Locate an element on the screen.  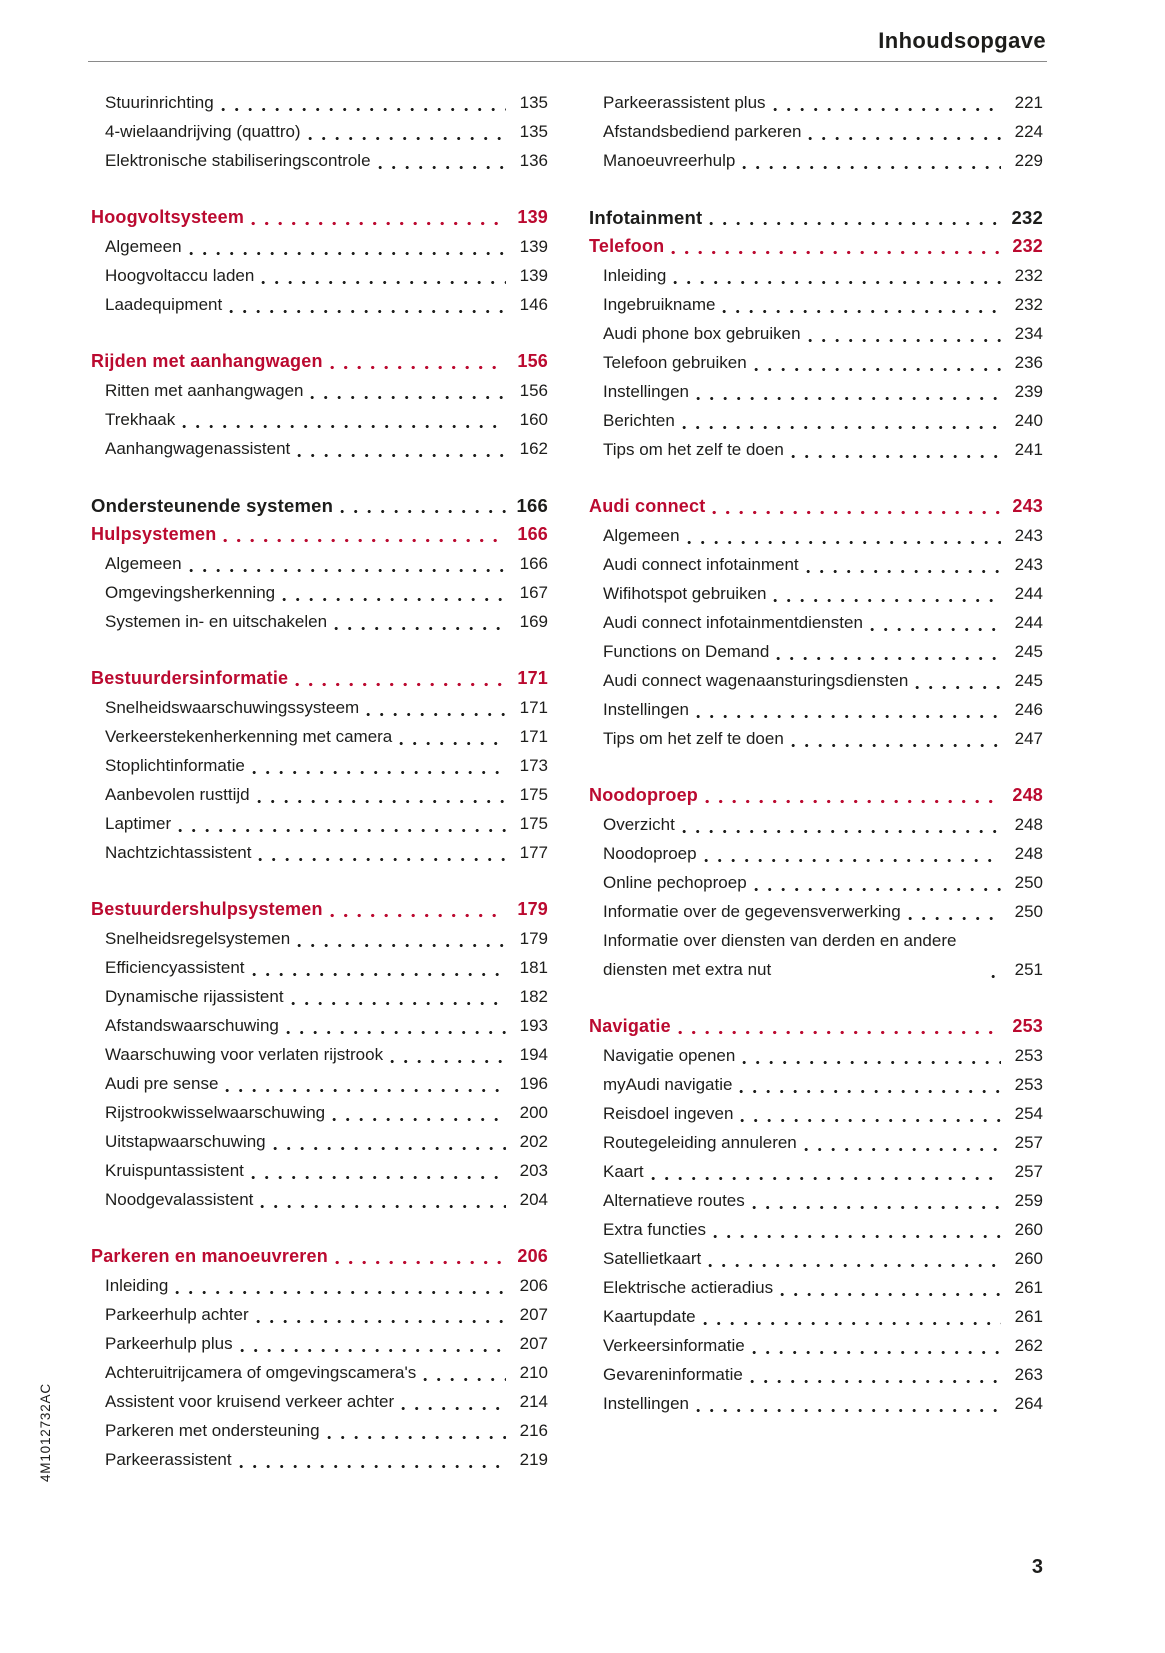
toc-entry-title: Telefoon gebruiken is located at coordinates (675, 362).